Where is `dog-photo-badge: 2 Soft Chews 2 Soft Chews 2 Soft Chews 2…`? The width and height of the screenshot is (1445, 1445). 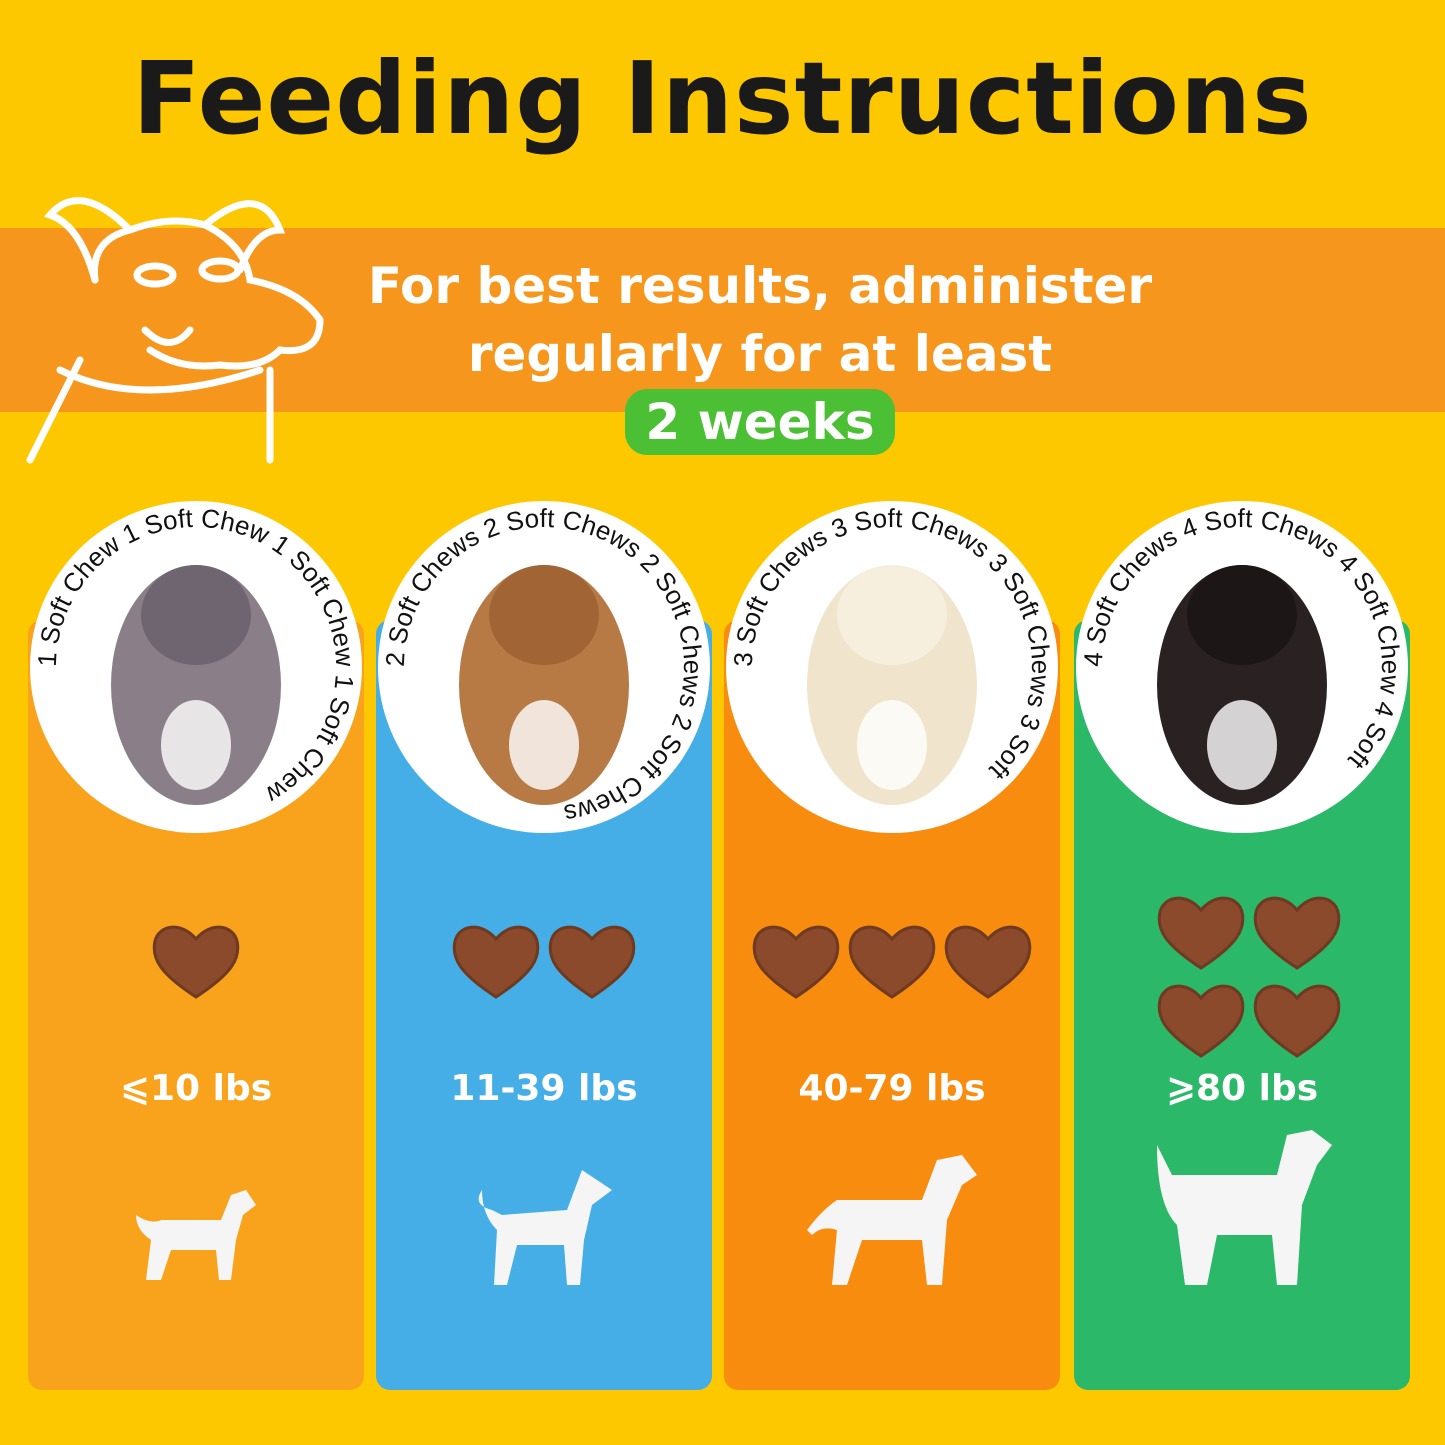 dog-photo-badge: 2 Soft Chews 2 Soft Chews 2 Soft Chews 2… is located at coordinates (544, 667).